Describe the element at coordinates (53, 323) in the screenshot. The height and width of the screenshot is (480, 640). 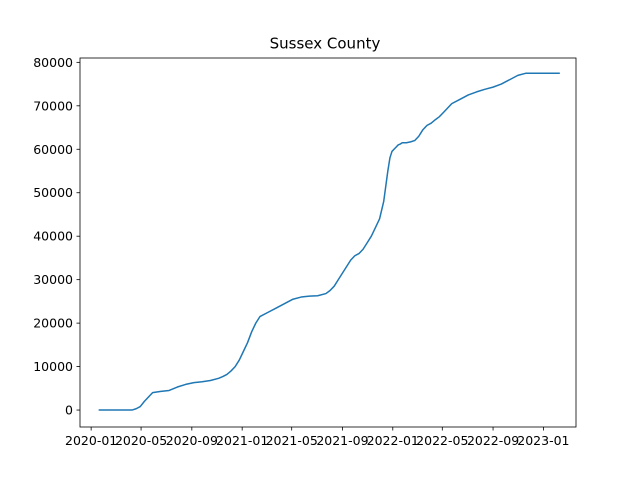
I see `y-tick-label: 20000` at that location.